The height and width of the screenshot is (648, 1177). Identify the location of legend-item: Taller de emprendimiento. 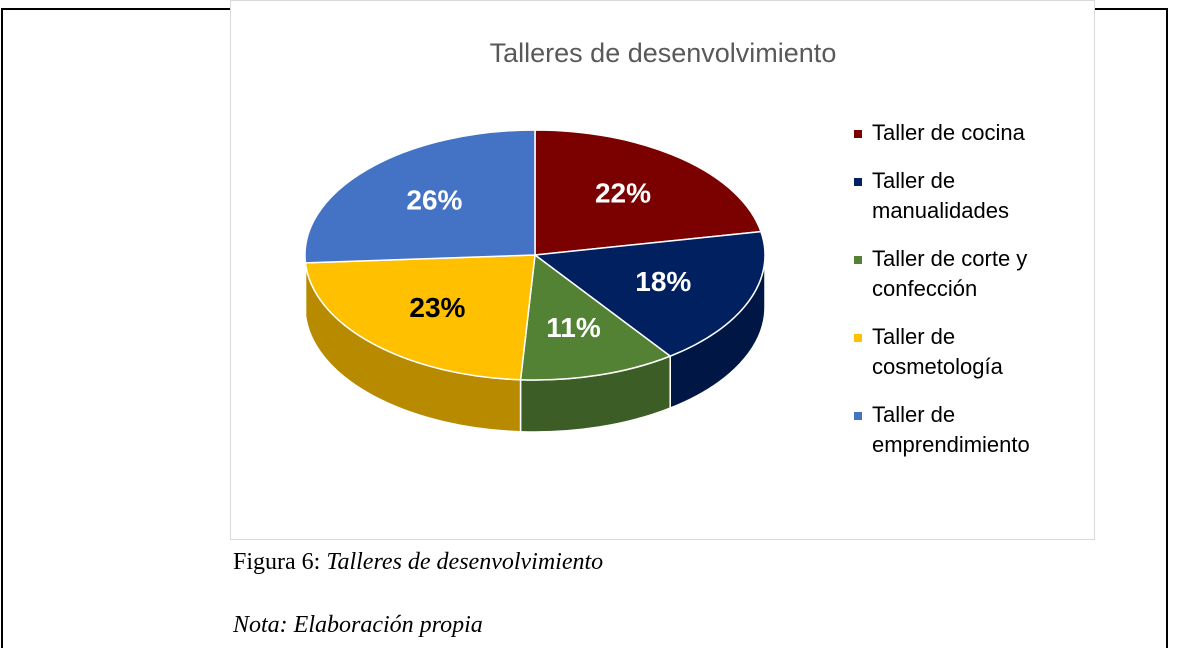
(964, 430).